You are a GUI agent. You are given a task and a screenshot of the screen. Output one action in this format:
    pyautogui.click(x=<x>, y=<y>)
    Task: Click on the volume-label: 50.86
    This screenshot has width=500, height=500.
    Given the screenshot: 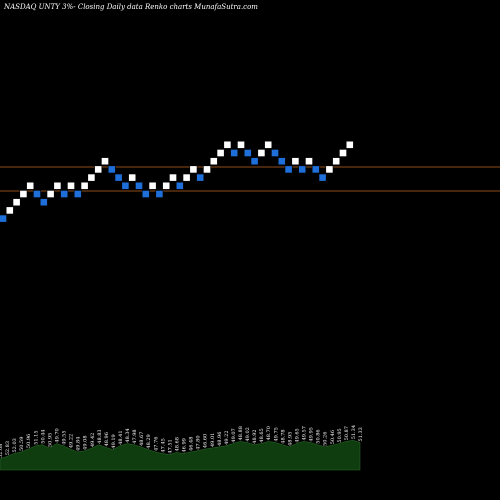 What is the action you would take?
    pyautogui.click(x=319, y=436)
    